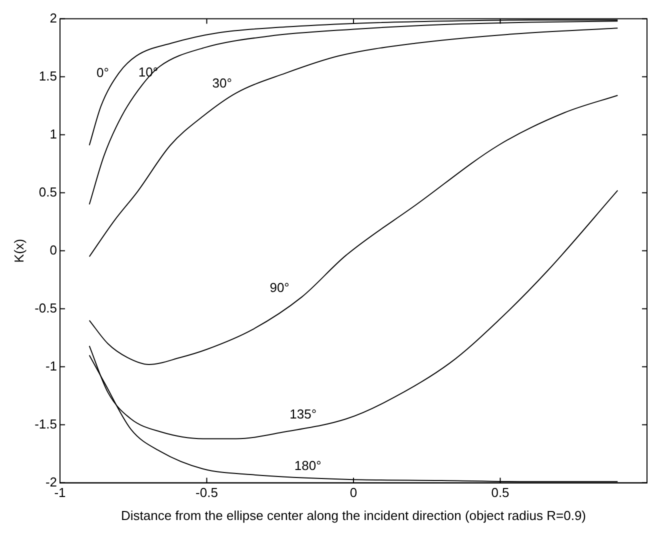  What do you see at coordinates (45, 308) in the screenshot?
I see `y-tick-label: -0.5` at bounding box center [45, 308].